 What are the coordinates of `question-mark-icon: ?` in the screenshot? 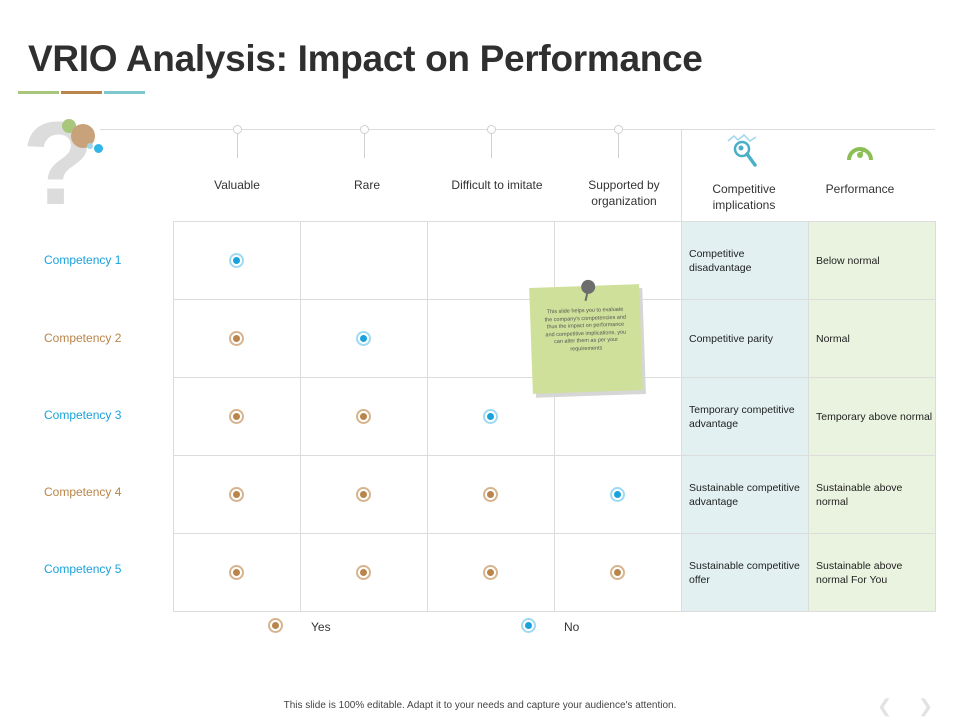 It's located at (58, 164).